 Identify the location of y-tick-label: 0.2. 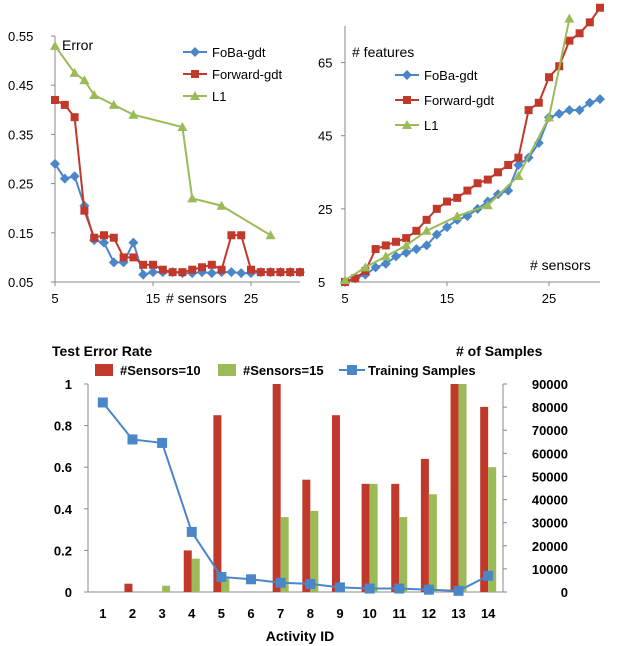
(63, 550).